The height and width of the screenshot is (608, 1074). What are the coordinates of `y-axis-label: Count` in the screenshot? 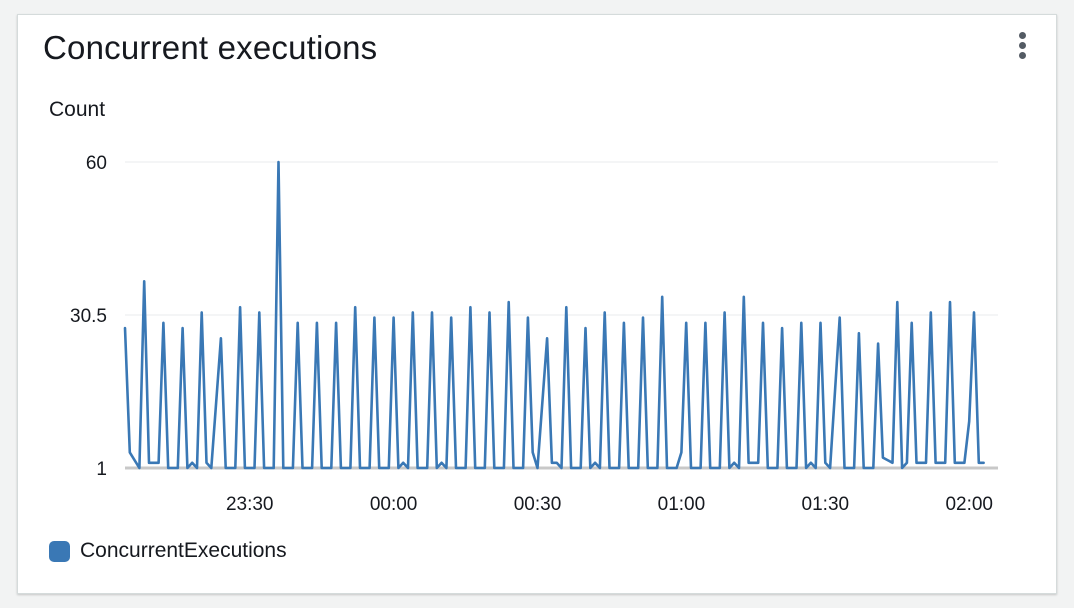 It's located at (77, 109).